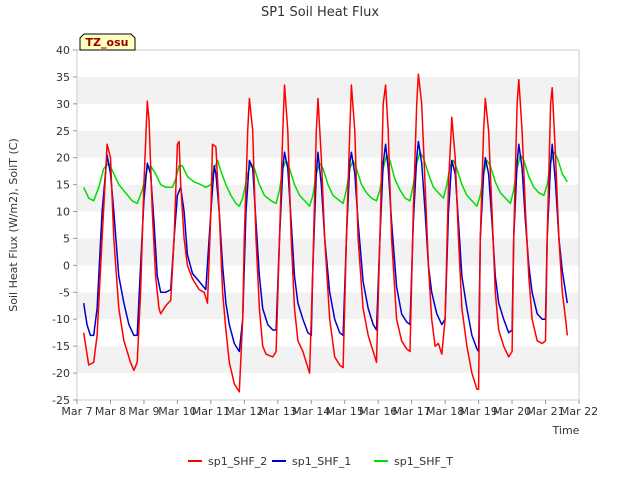 This screenshot has height=480, width=640. I want to click on x-axis-label: Time, so click(566, 430).